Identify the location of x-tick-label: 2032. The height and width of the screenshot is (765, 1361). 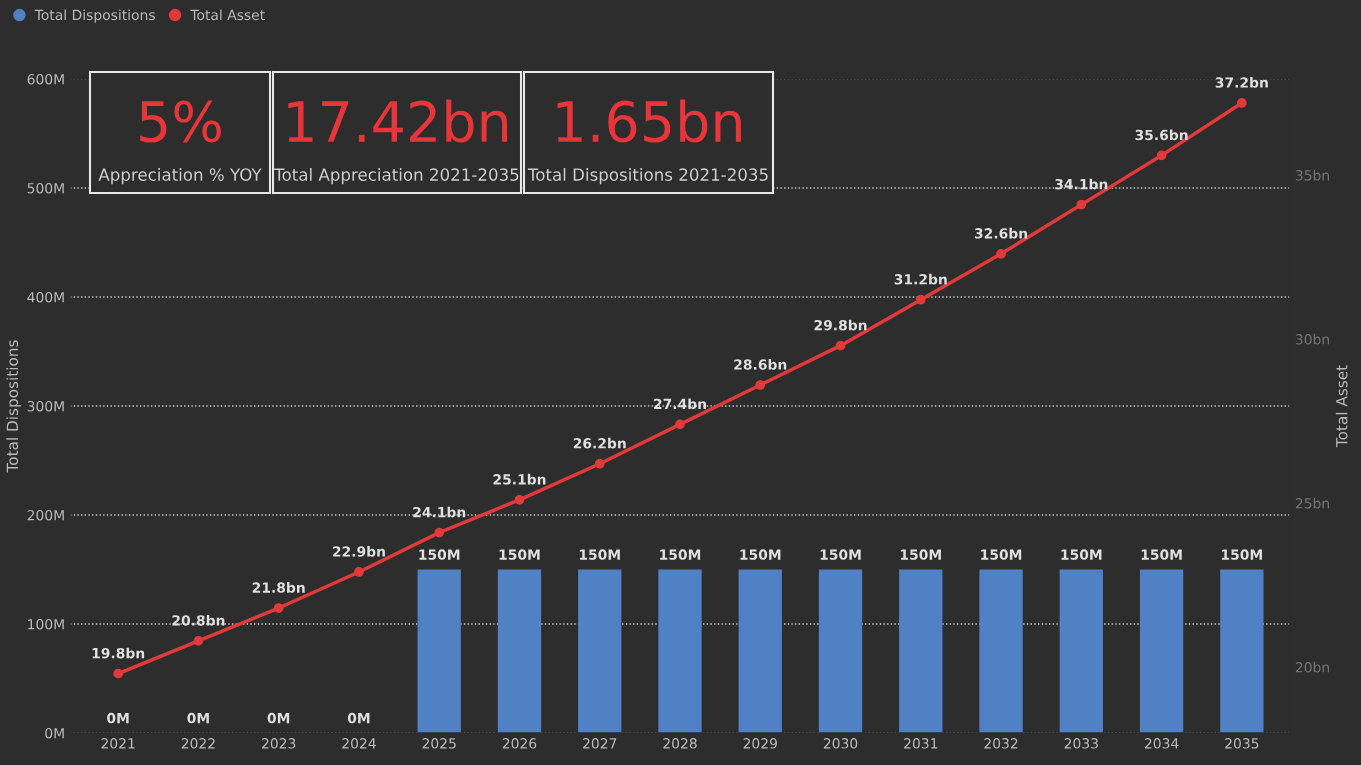
(1001, 743).